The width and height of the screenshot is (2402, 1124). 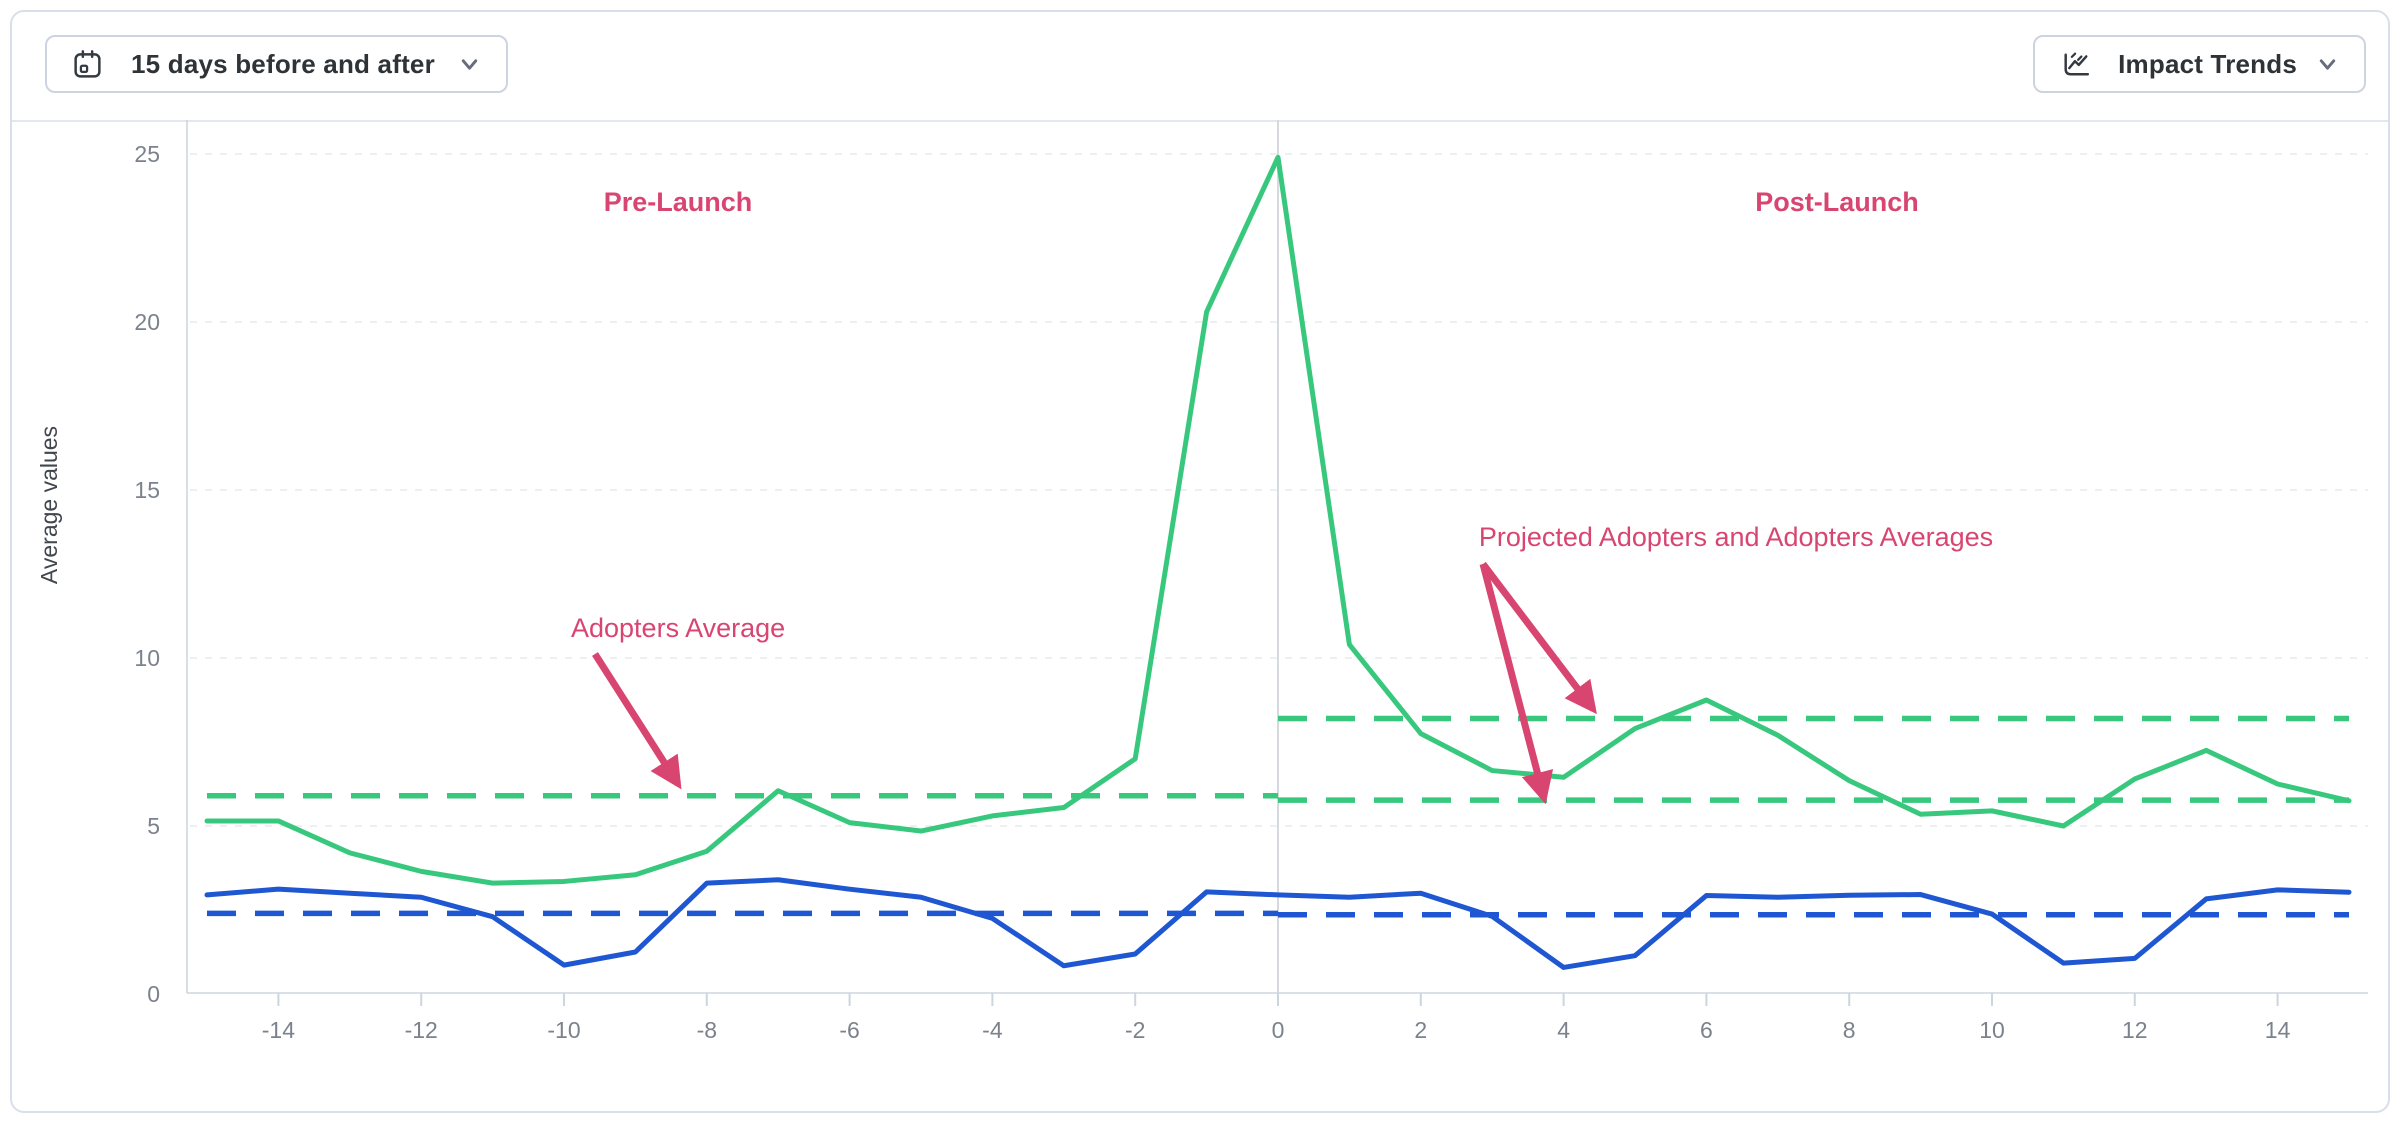 I want to click on y-tick-label: 20, so click(x=147, y=322).